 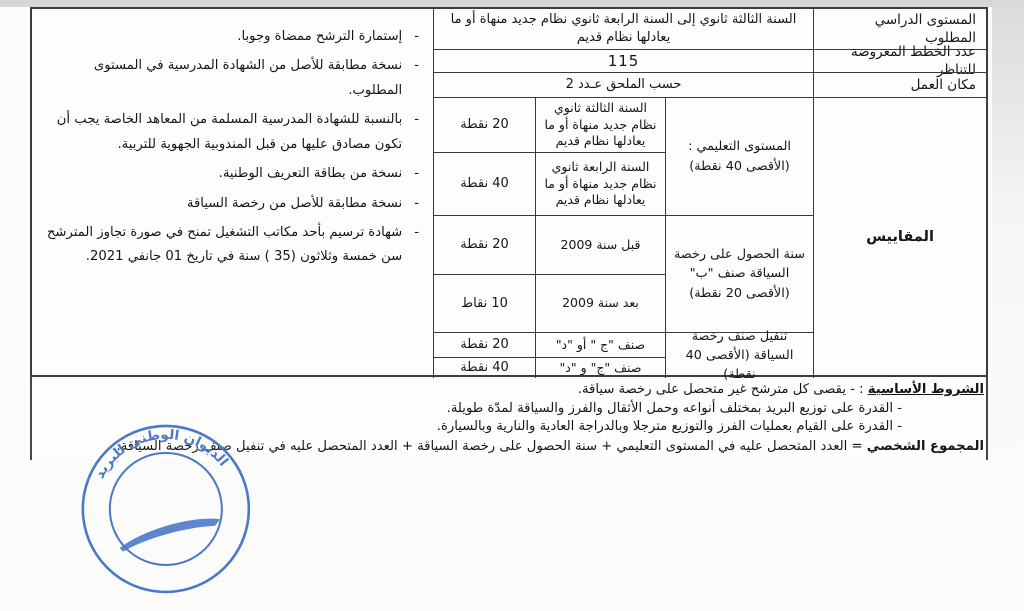 I want to click on row-header-education-level: المستوى الدراسي المطلوب, so click(x=899, y=29).